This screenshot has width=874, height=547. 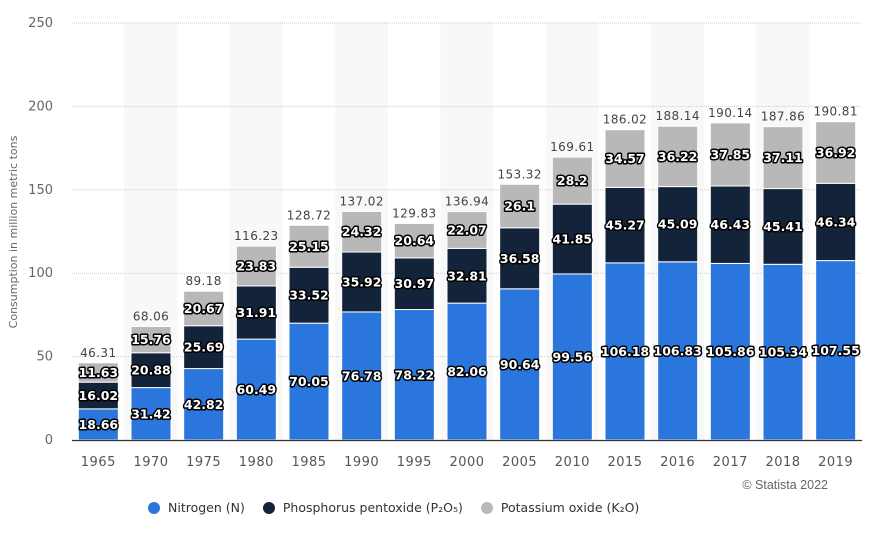 I want to click on segment-value-label: 36.22, so click(x=678, y=156).